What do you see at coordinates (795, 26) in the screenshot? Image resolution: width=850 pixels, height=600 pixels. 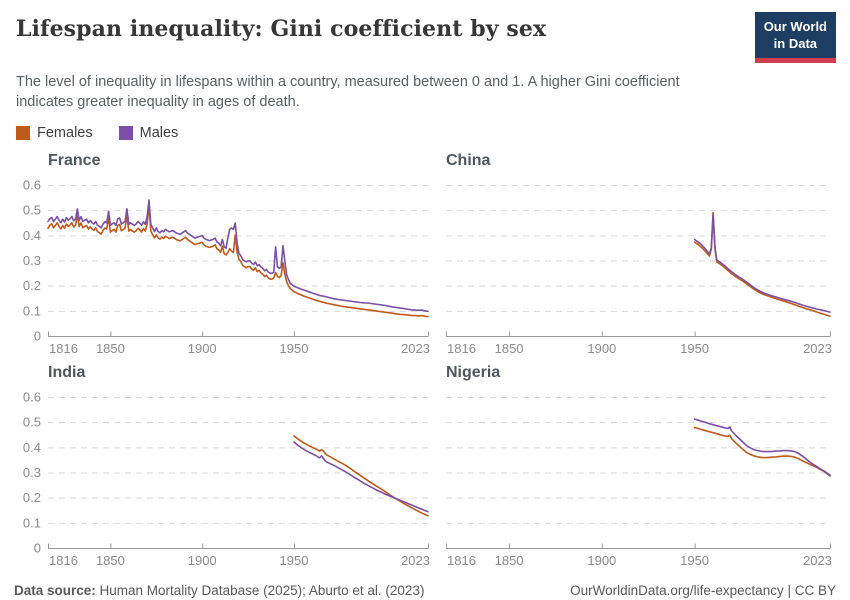 I see `owid-logo-line1: Our World` at bounding box center [795, 26].